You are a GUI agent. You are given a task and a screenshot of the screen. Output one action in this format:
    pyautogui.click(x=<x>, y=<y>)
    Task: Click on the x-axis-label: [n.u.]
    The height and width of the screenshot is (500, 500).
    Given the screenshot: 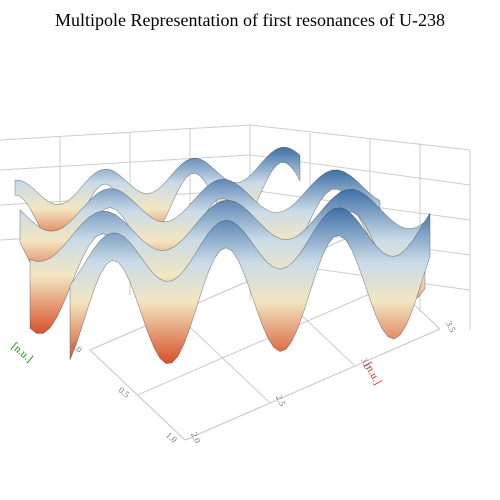 What is the action you would take?
    pyautogui.click(x=22, y=352)
    